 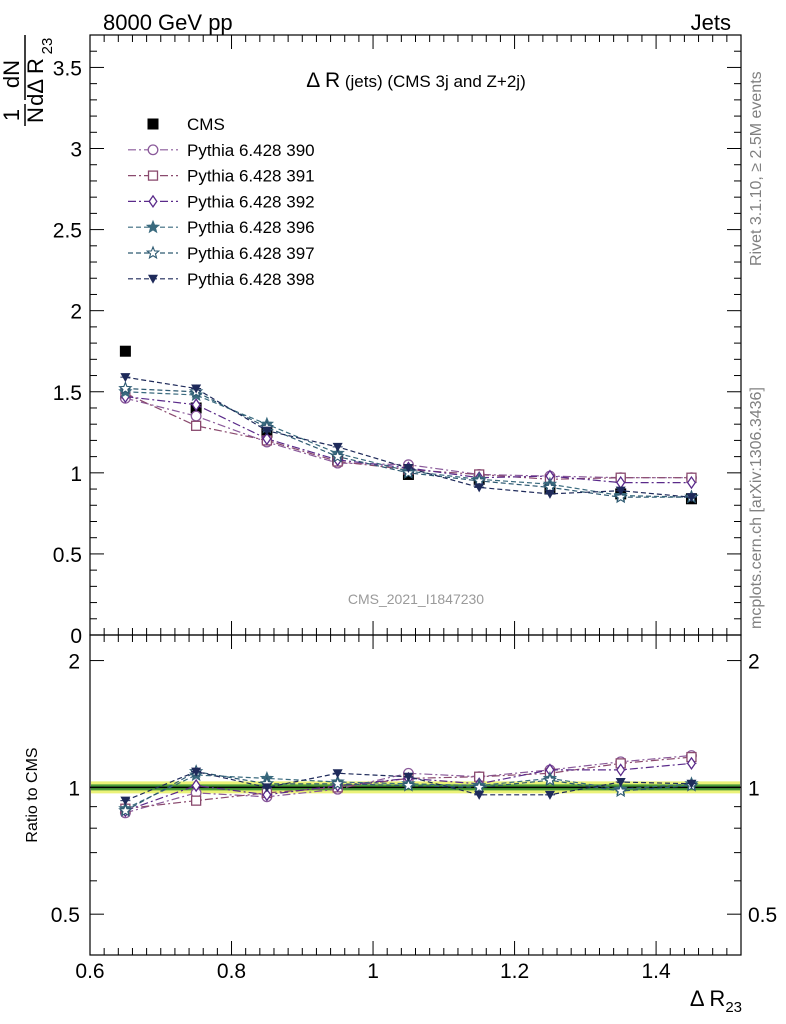 I want to click on x-tick-labels: 0.6 0.8 1 1.2 1.4, so click(x=373, y=971).